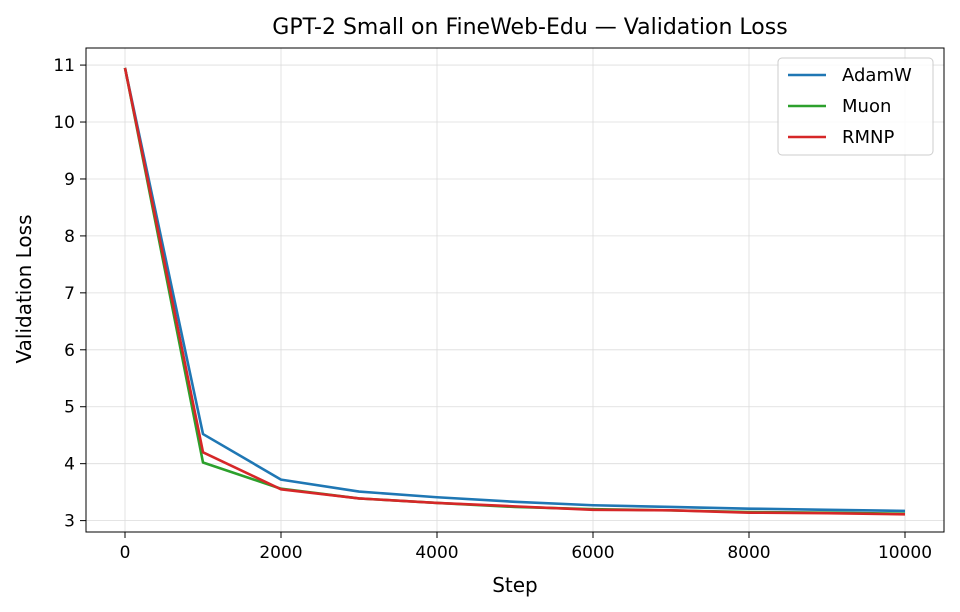 The height and width of the screenshot is (612, 960). I want to click on y-tick-label: 4, so click(69, 465).